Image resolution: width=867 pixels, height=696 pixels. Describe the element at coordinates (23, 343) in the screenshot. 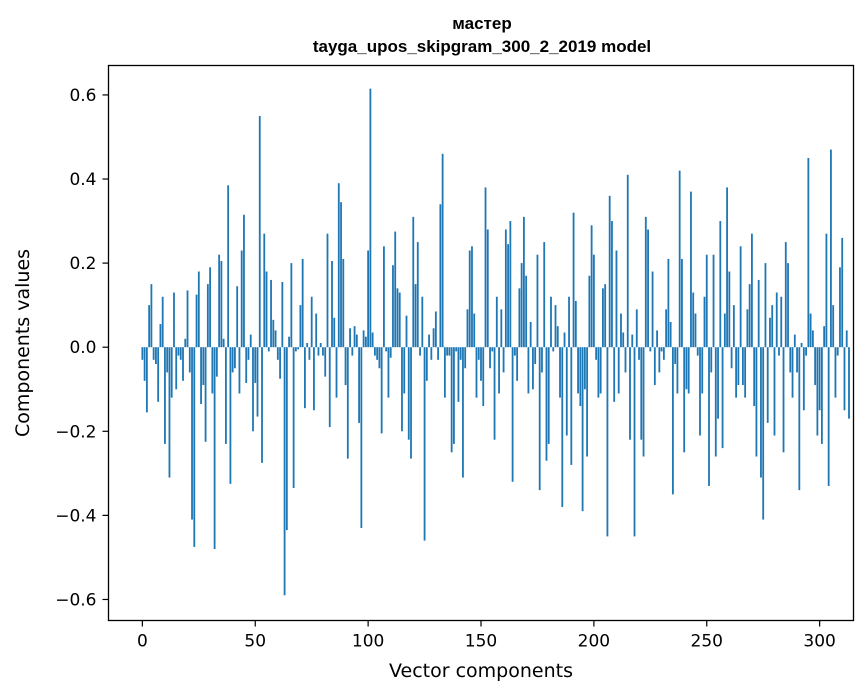

I see `y-axis-label: Components values` at that location.